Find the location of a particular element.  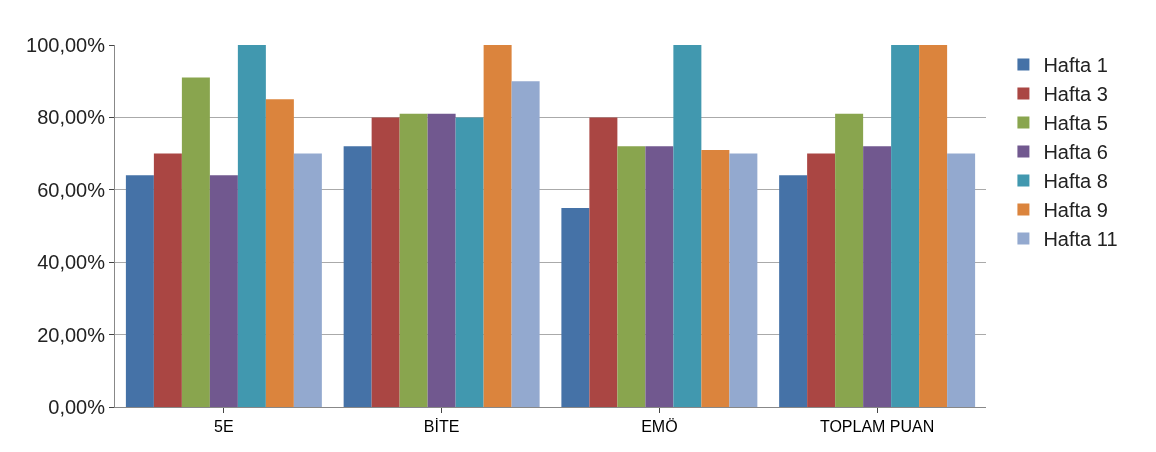

legend-label: Hafta 1 is located at coordinates (1075, 65).